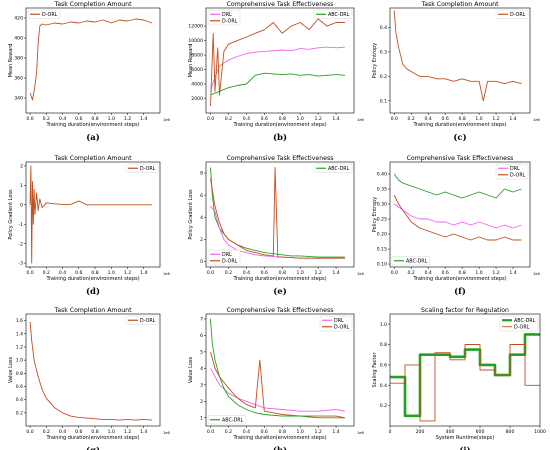 The height and width of the screenshot is (450, 550). What do you see at coordinates (383, 406) in the screenshot?
I see `y-tick-label: 0.2` at bounding box center [383, 406].